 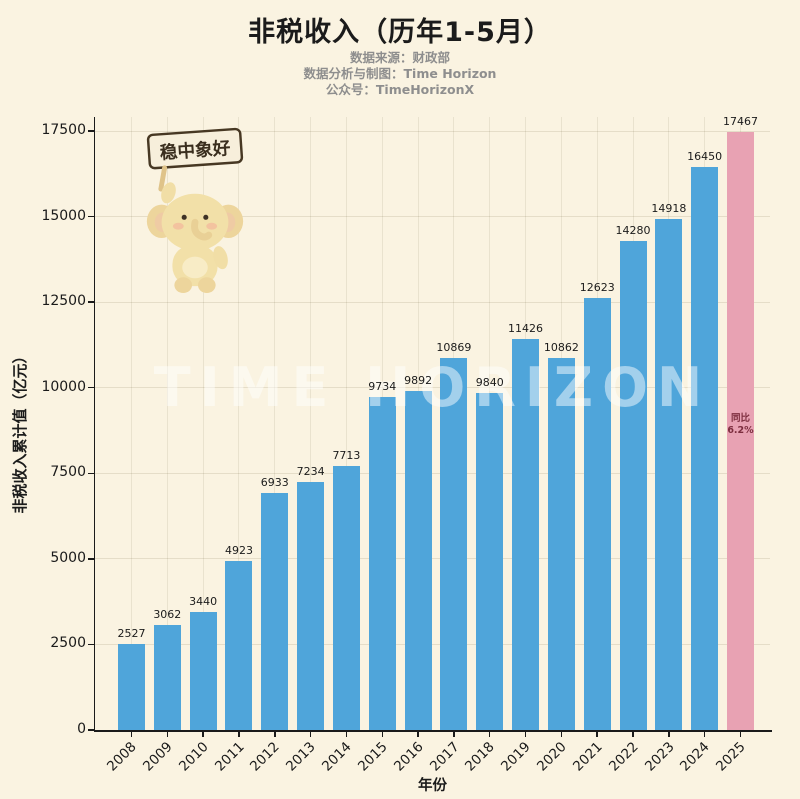 What do you see at coordinates (454, 347) in the screenshot?
I see `bar-value-label: 10869` at bounding box center [454, 347].